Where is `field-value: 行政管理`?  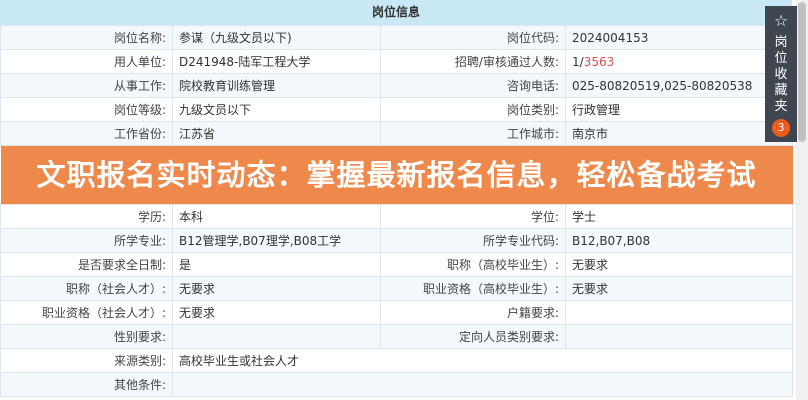 field-value: 行政管理 is located at coordinates (679, 109).